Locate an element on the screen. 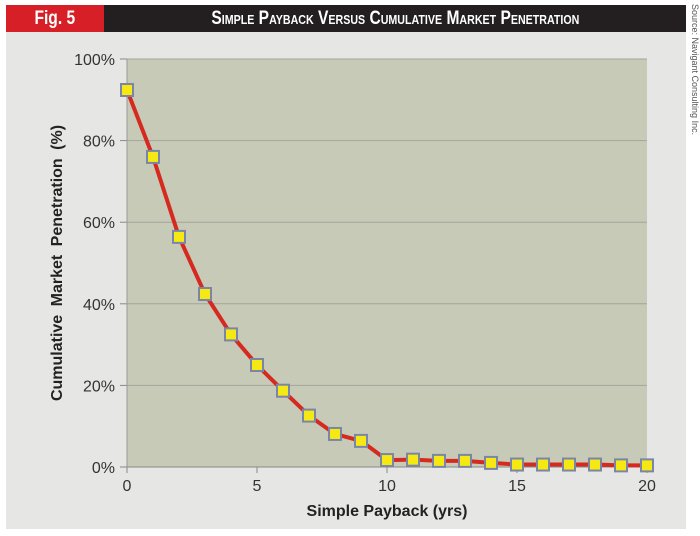  y-tick-label: 100% is located at coordinates (94, 60).